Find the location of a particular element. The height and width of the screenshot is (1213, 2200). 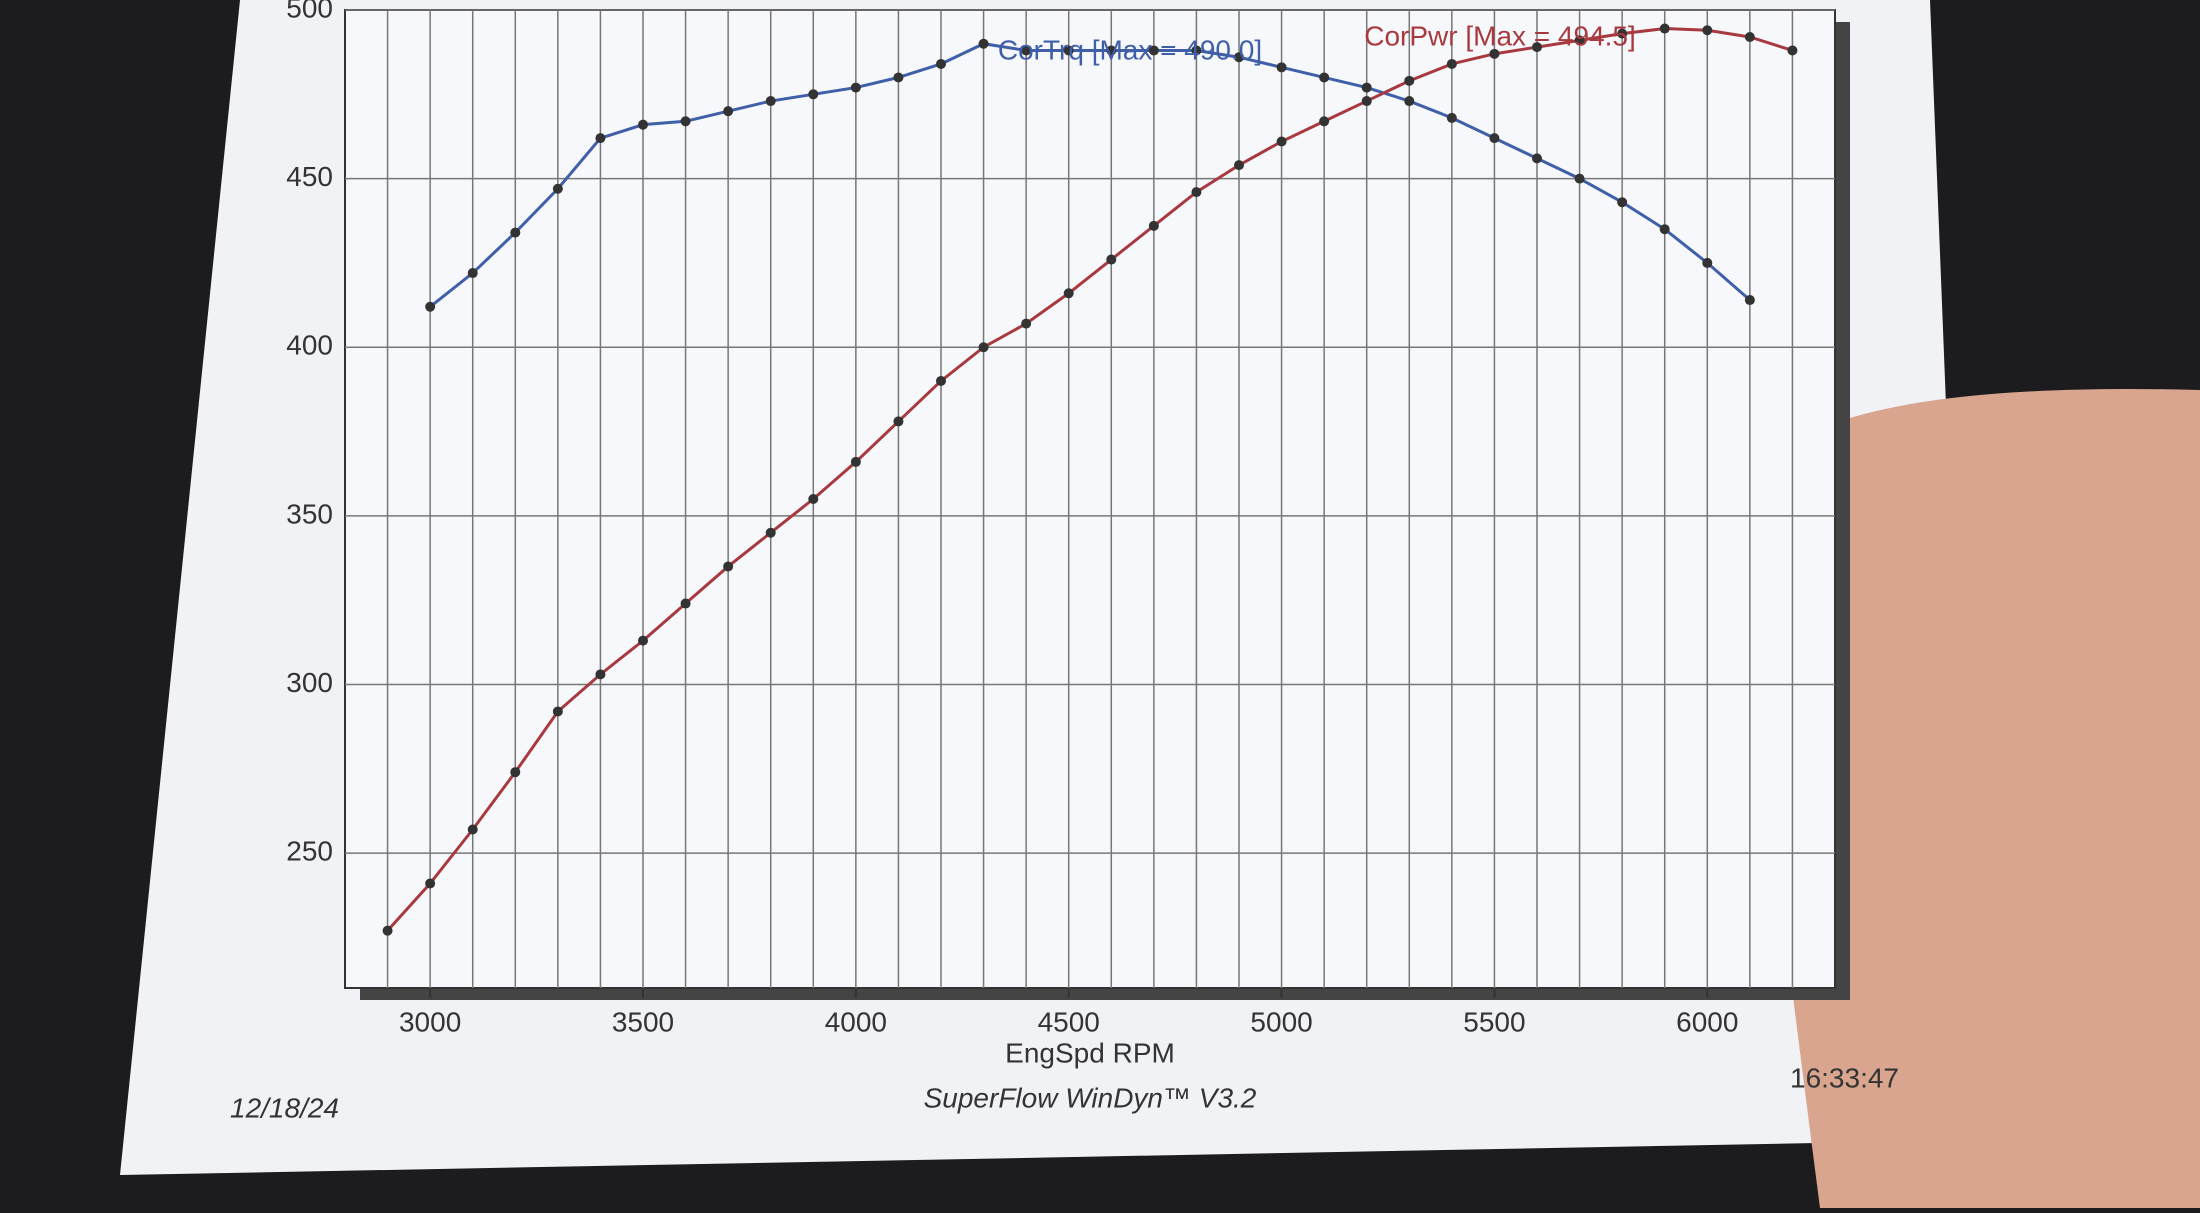

x-axis-title: EngSpd RPM is located at coordinates (1090, 1052).